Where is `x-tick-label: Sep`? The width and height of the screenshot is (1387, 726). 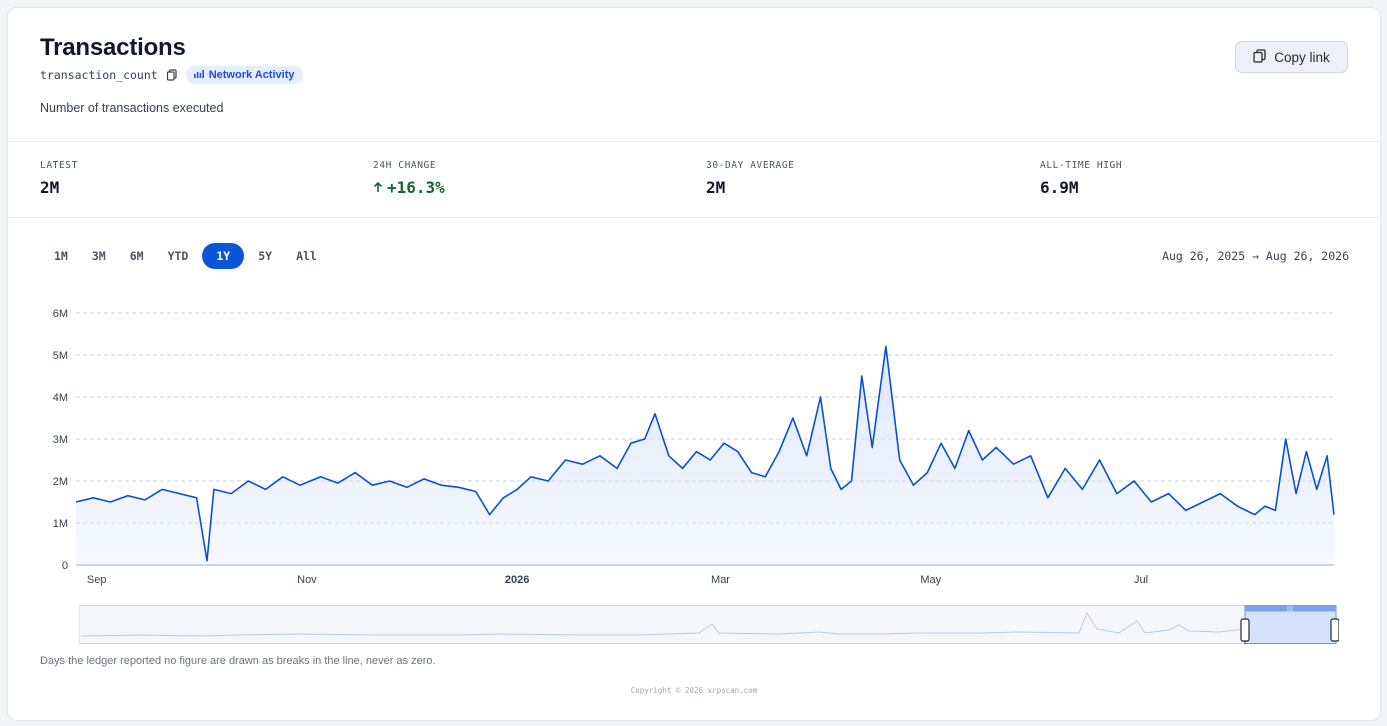 x-tick-label: Sep is located at coordinates (97, 580).